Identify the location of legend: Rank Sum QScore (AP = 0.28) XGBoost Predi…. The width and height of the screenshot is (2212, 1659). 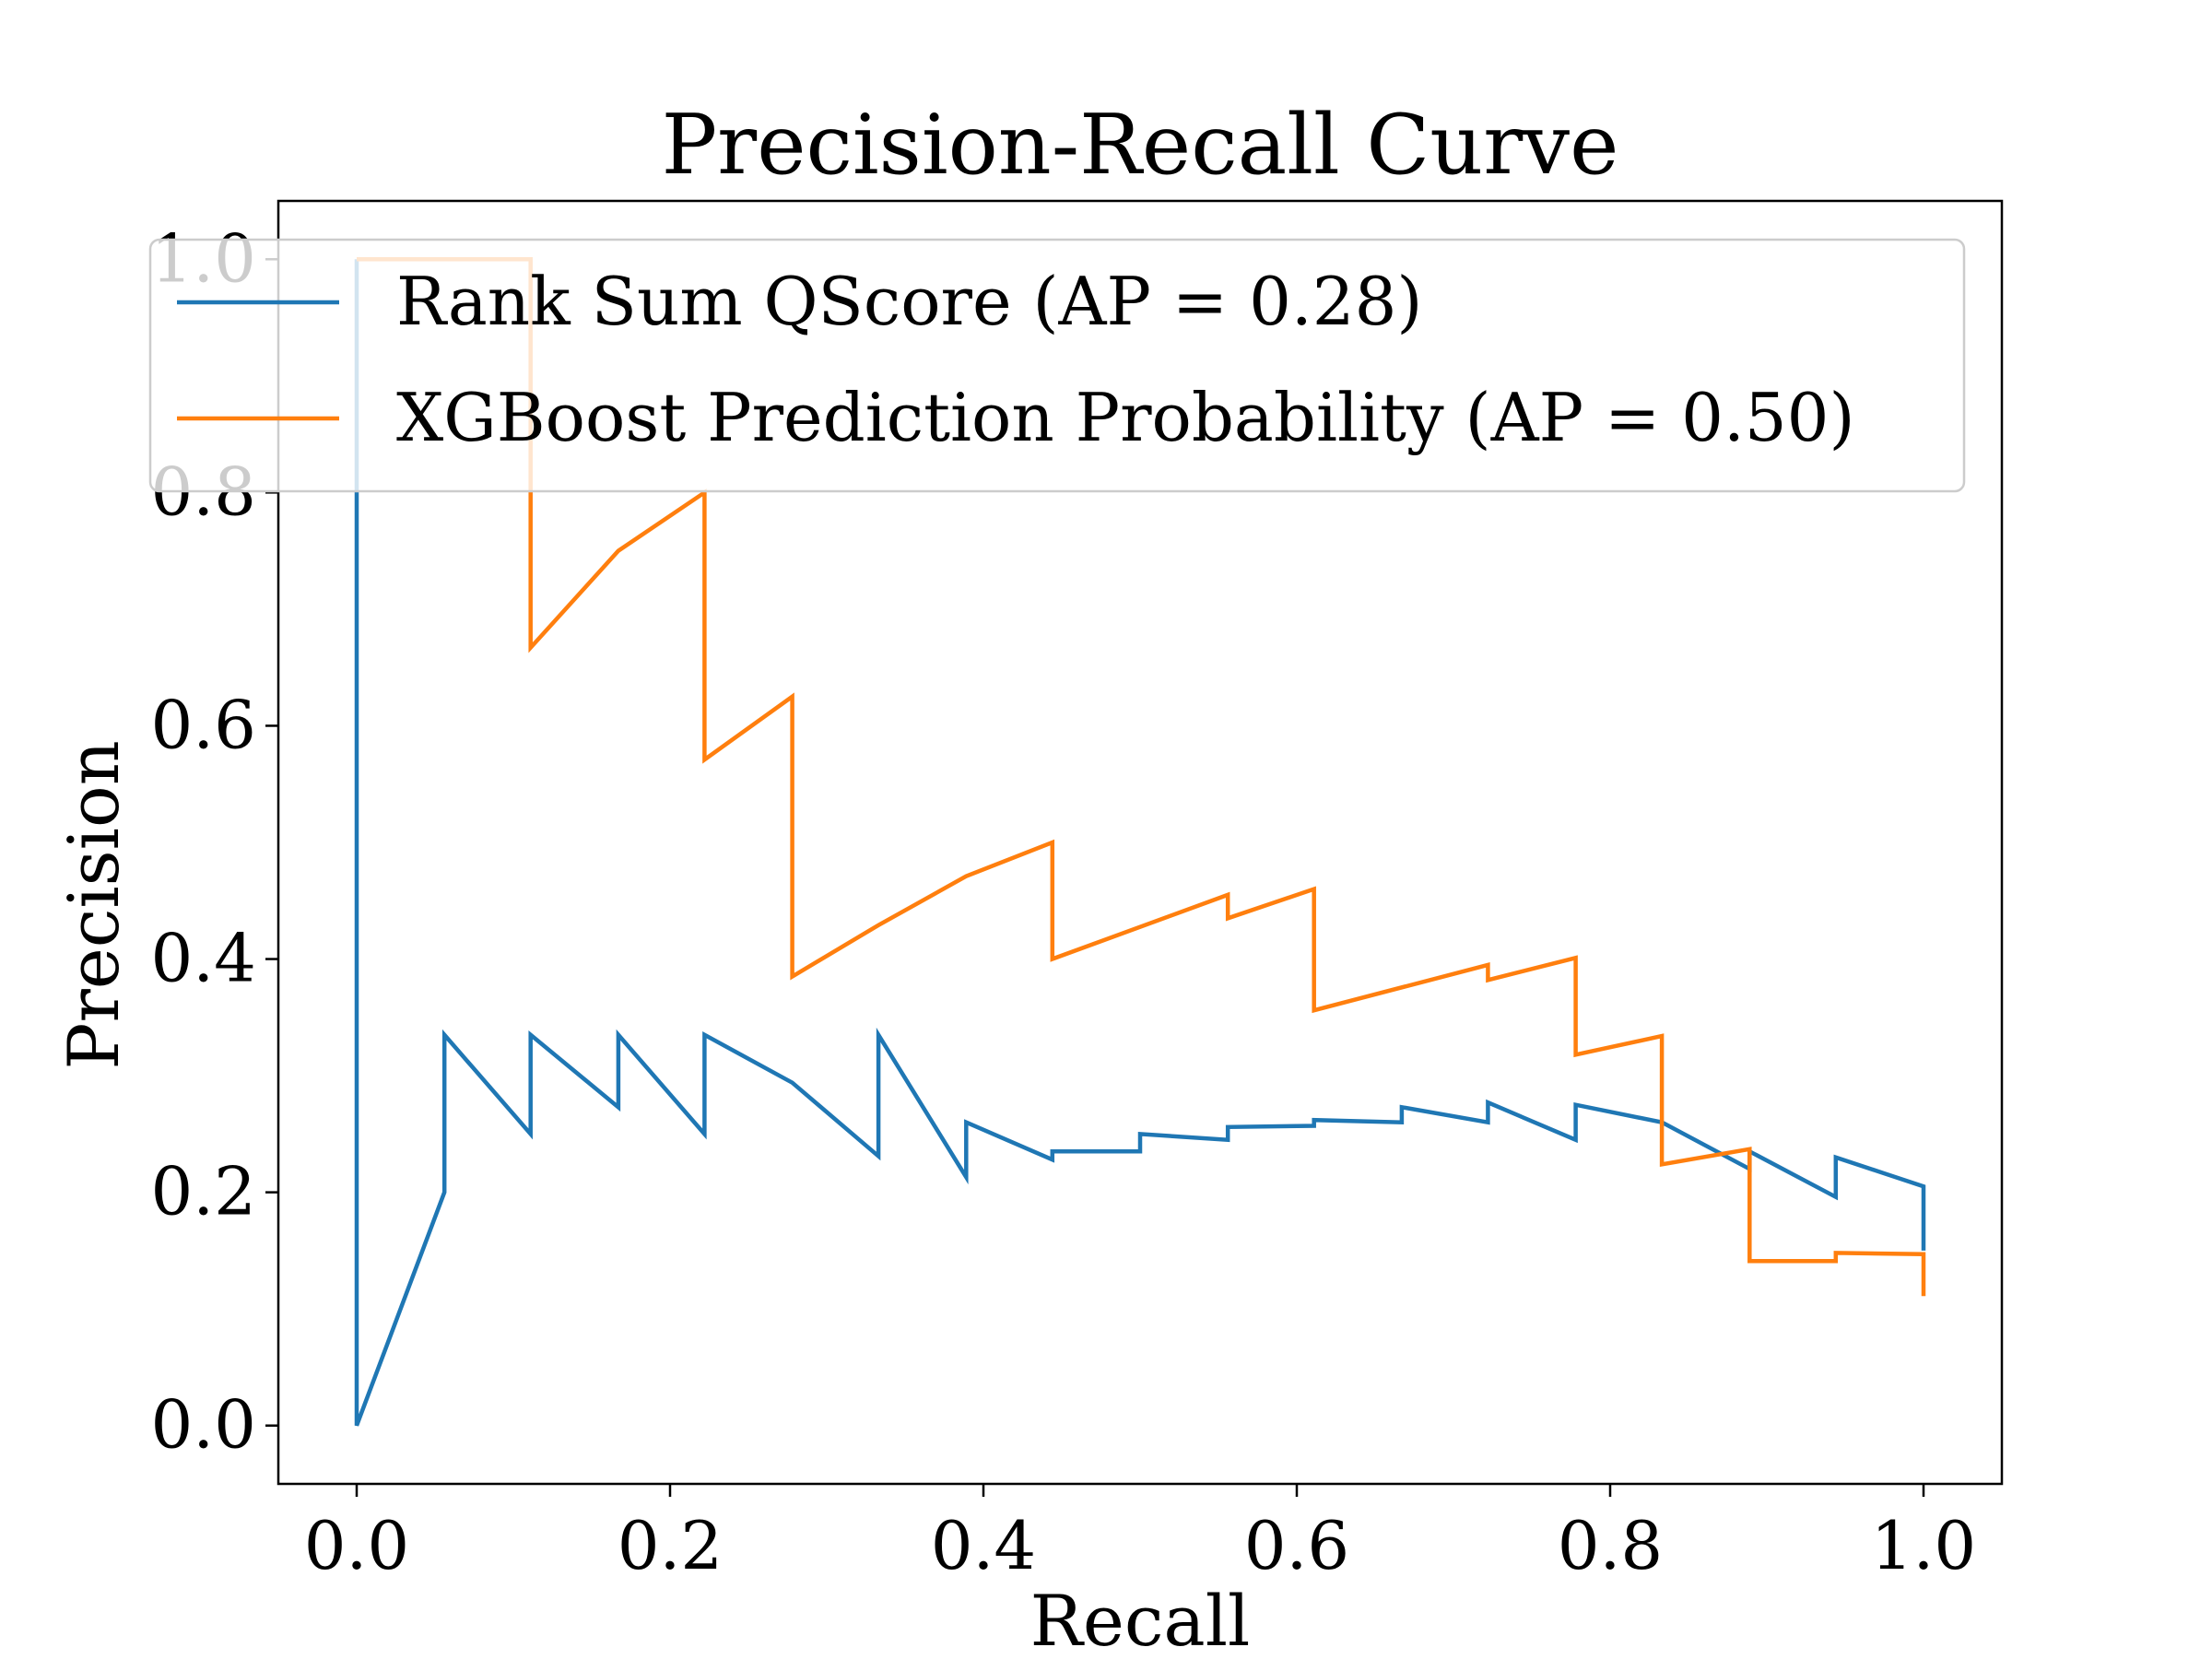
(1057, 365).